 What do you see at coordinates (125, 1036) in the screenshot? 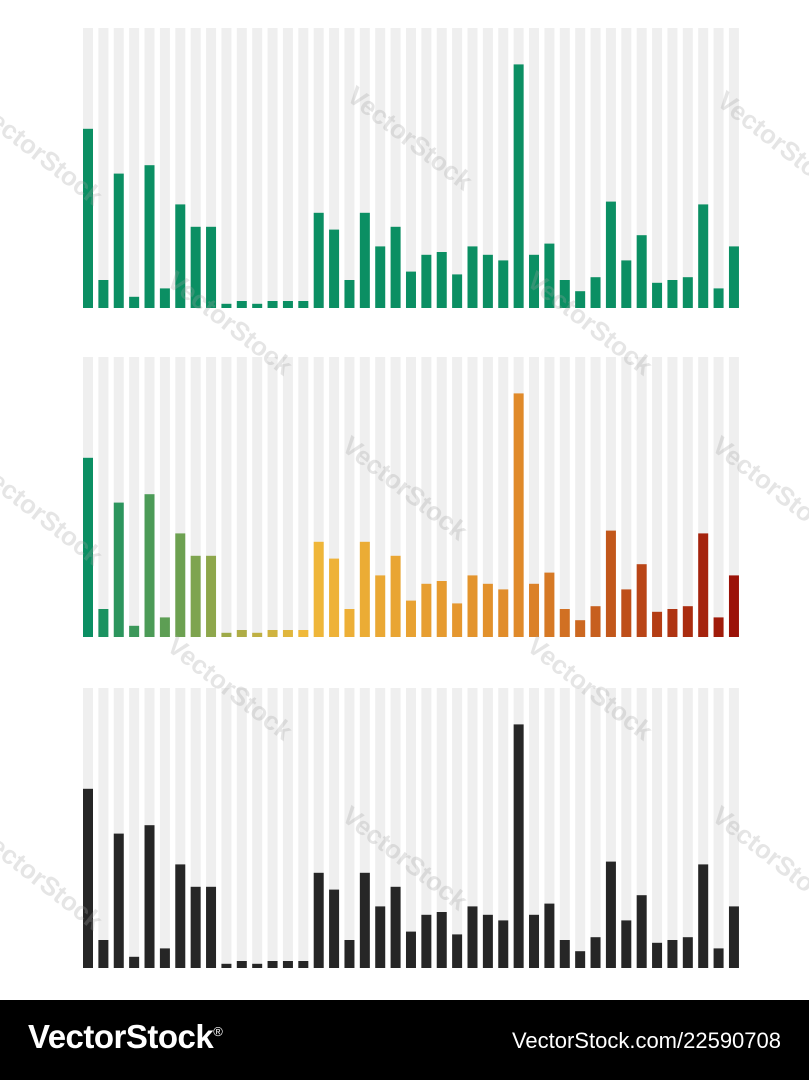
I see `footer-logo: VectorStock®` at bounding box center [125, 1036].